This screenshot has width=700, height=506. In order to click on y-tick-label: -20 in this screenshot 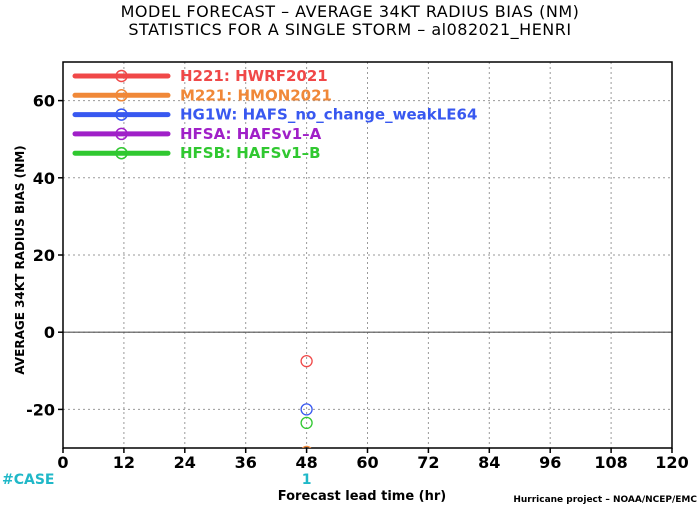, I will do `click(40, 409)`.